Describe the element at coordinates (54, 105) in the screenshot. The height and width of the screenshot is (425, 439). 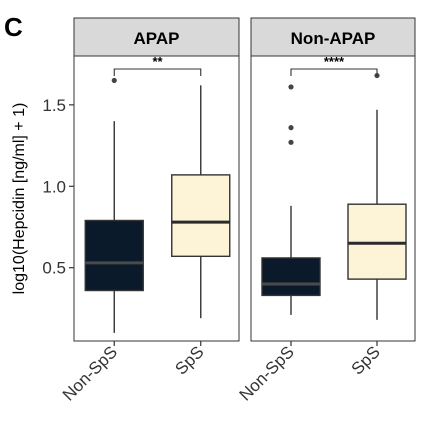
I see `y-tick-label: 1.5` at that location.